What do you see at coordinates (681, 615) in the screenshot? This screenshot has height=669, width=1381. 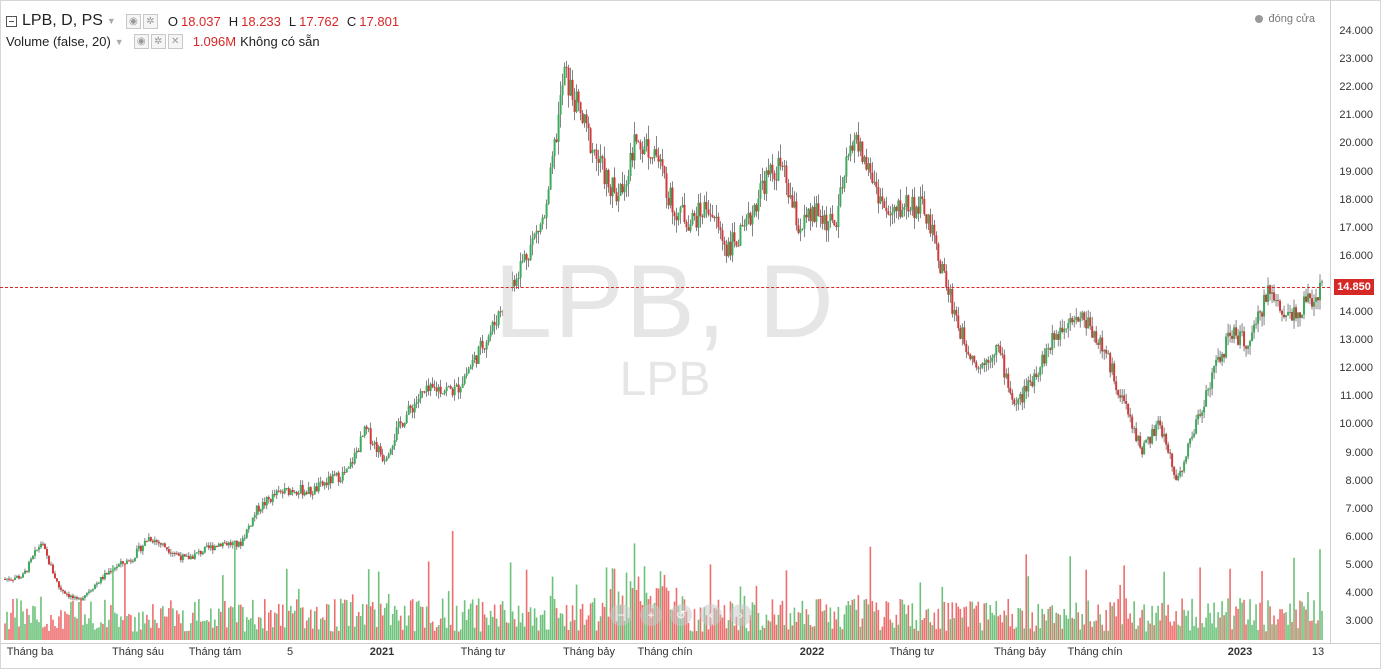 I see `reset-icon: ↺` at bounding box center [681, 615].